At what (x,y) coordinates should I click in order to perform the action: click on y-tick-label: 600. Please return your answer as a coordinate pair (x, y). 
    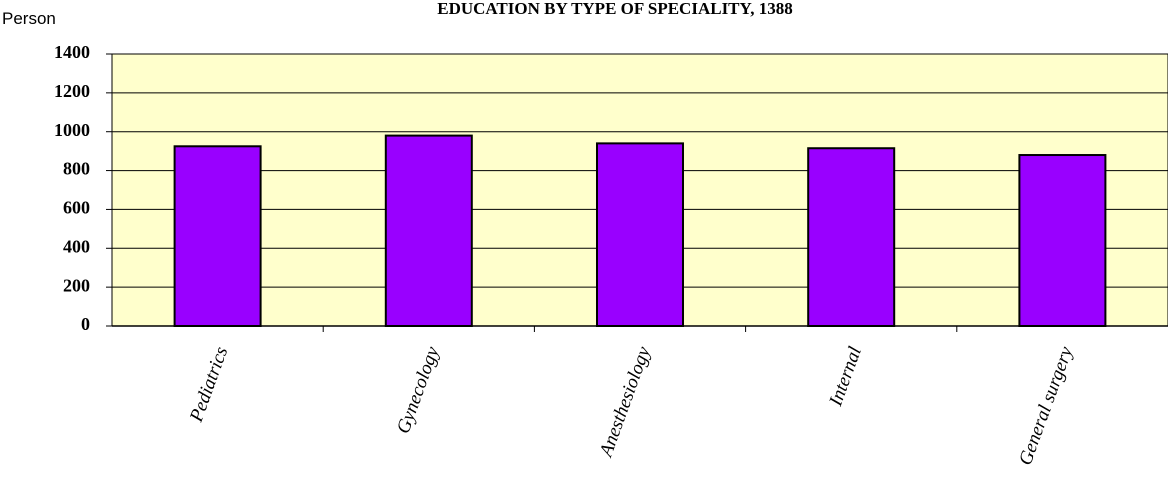
    Looking at the image, I should click on (76, 208).